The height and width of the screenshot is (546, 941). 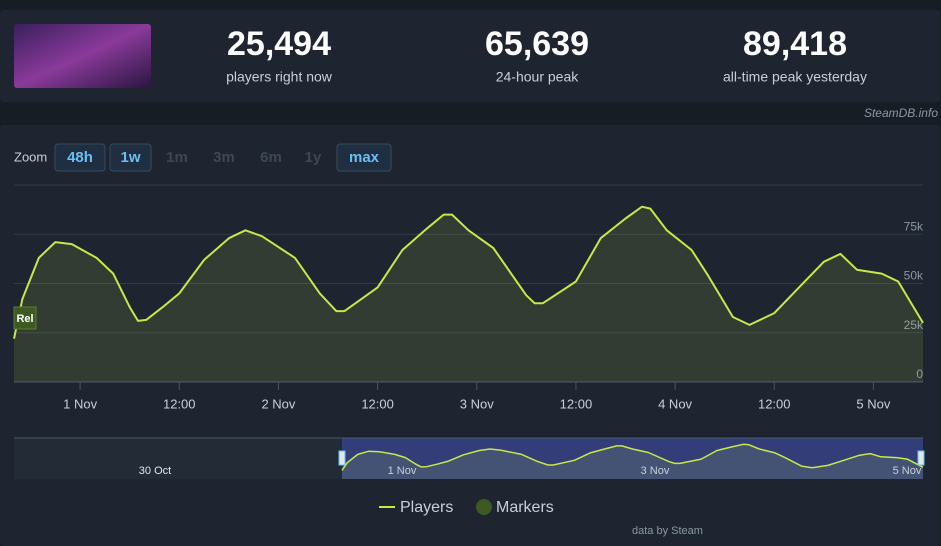 I want to click on y-tick-label: 0, so click(x=919, y=374).